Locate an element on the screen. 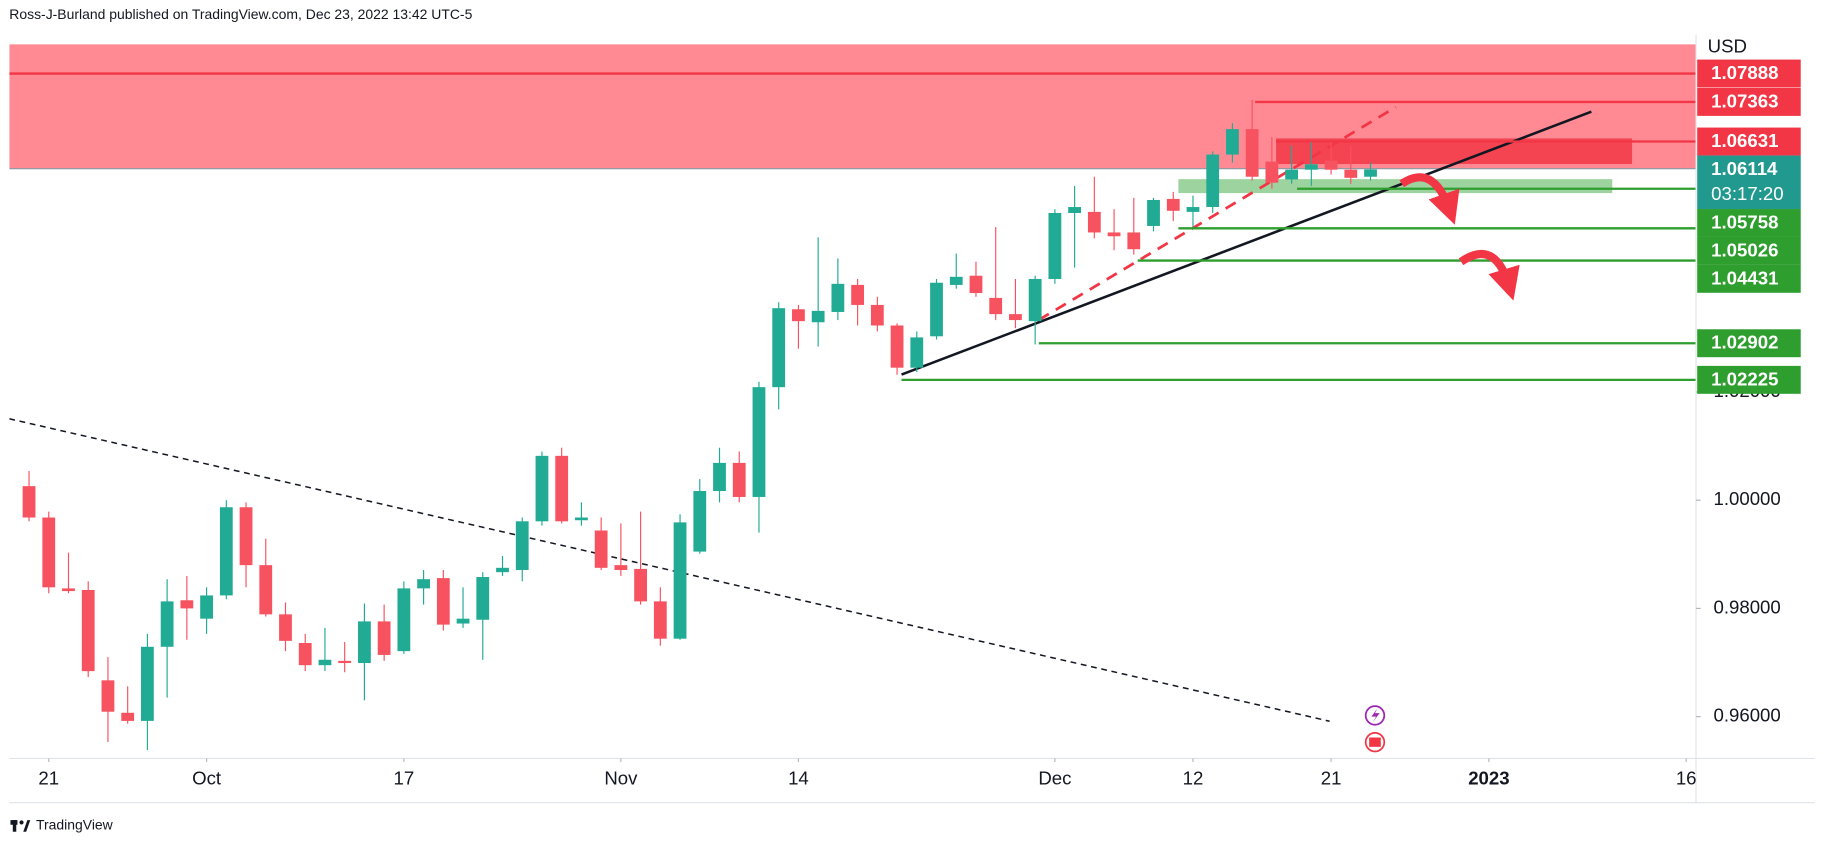  footer-brand: TradingView is located at coordinates (75, 825).